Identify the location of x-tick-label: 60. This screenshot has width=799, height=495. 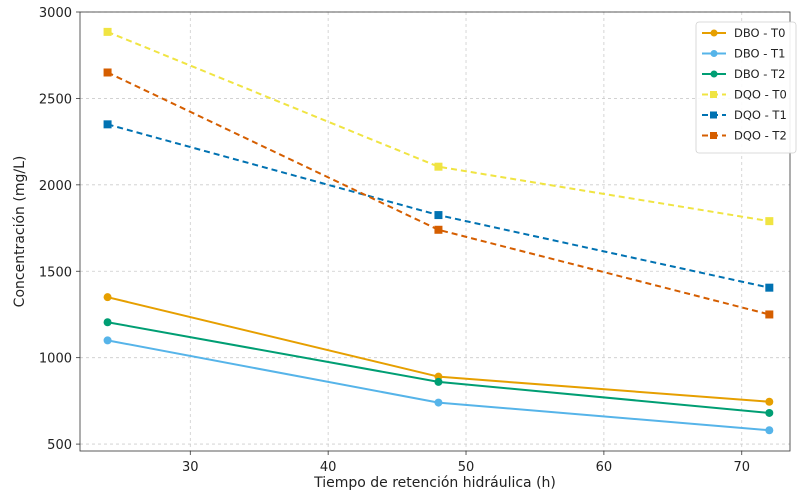
(604, 467).